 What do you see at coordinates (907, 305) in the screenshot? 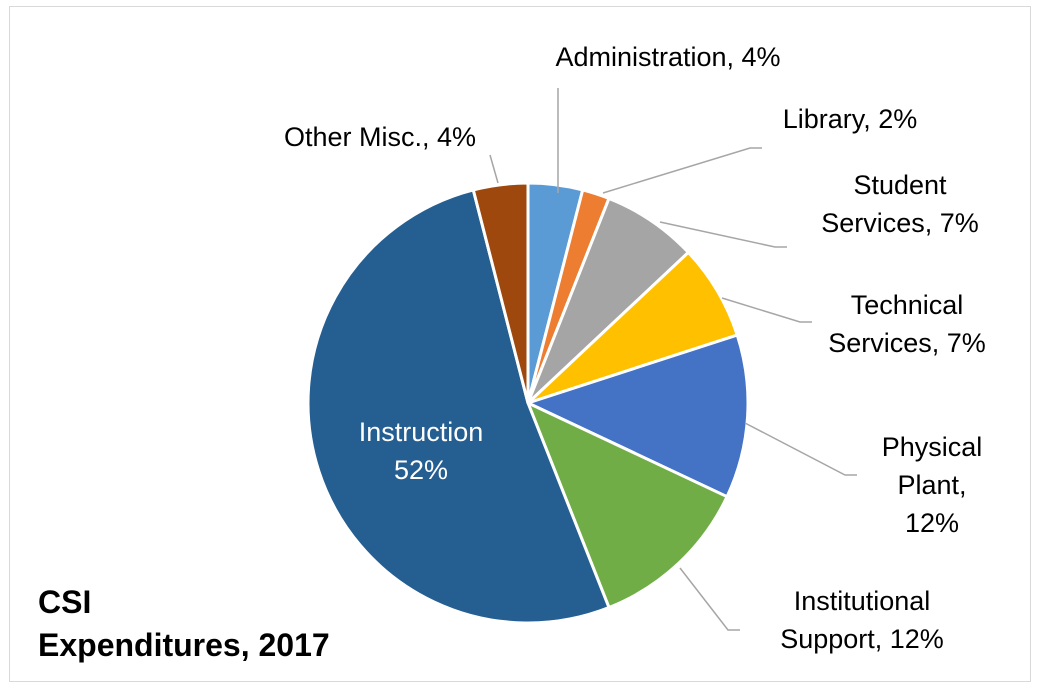
I see `slice-label-3-line-0: Technical` at bounding box center [907, 305].